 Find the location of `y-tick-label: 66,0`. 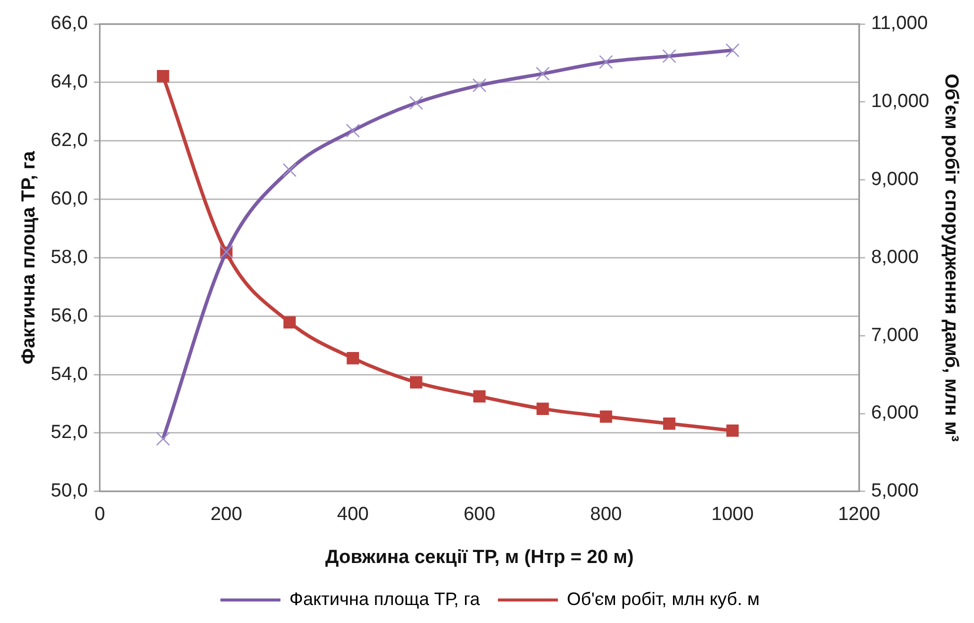

y-tick-label: 66,0 is located at coordinates (69, 23).